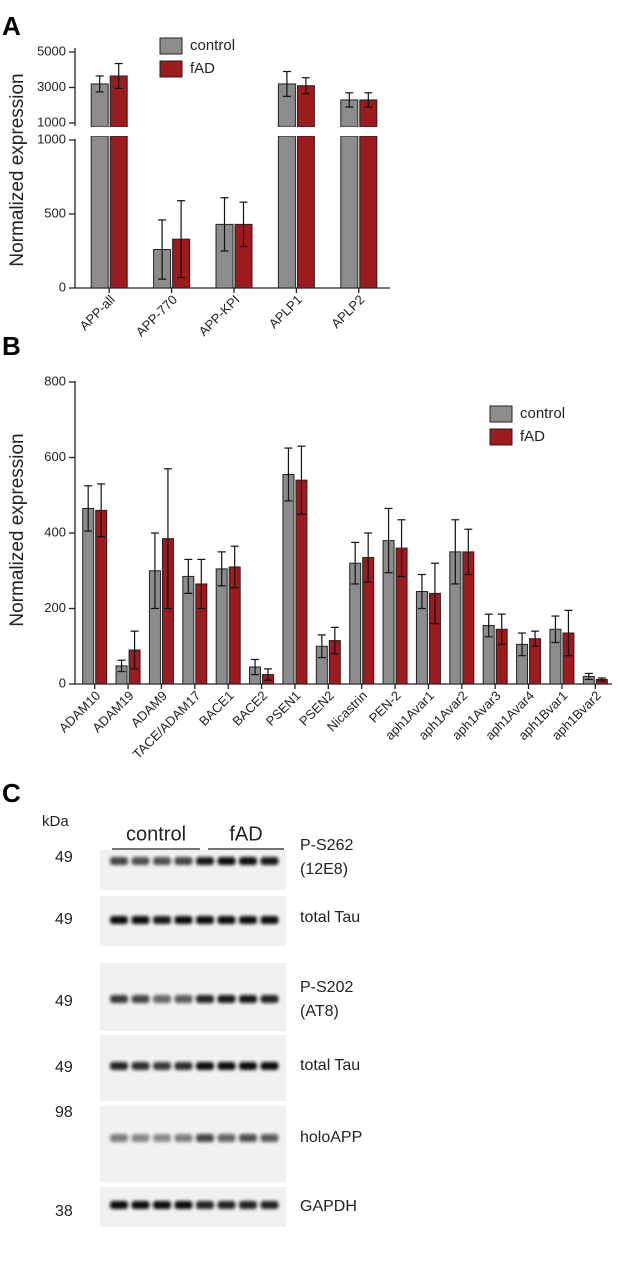 The image size is (618, 1267). What do you see at coordinates (64, 1211) in the screenshot?
I see `marker-label: 38` at bounding box center [64, 1211].